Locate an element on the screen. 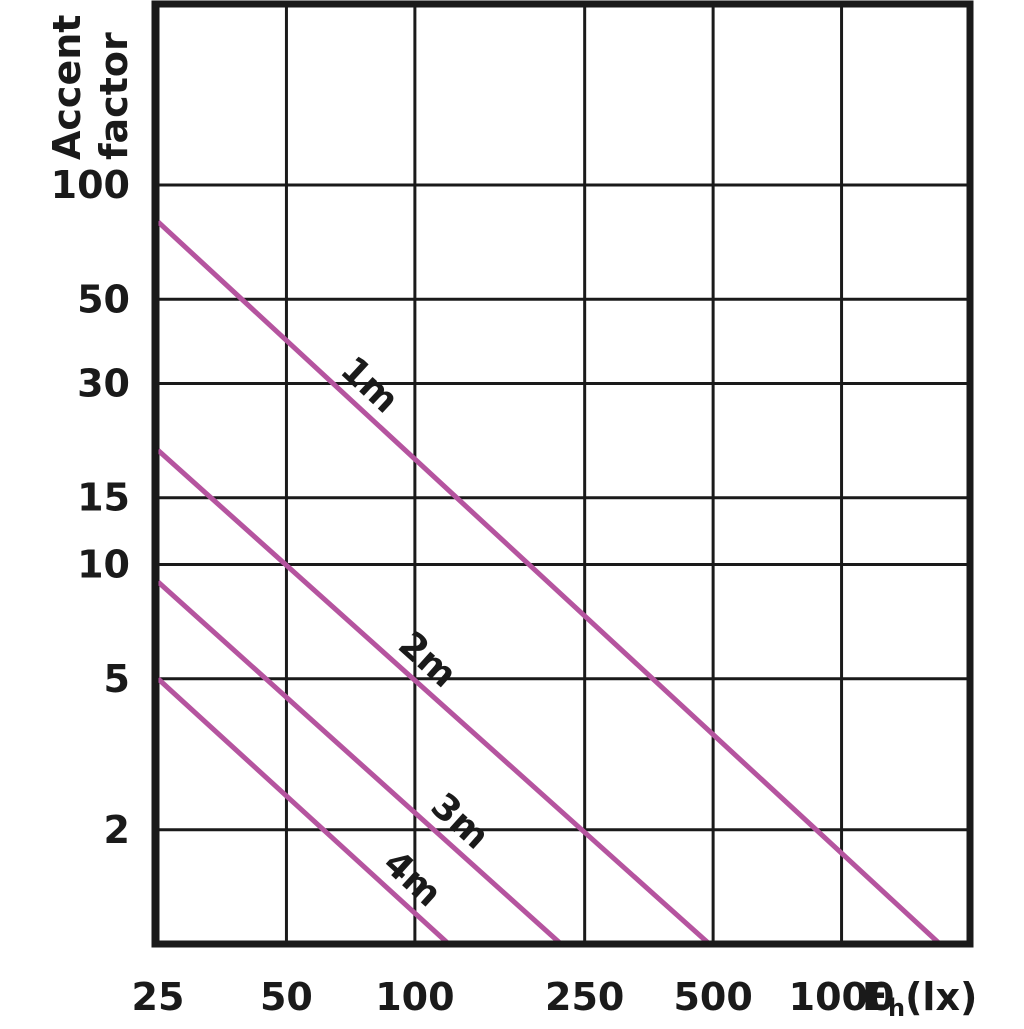 Image resolution: width=1024 pixels, height=1029 pixels. x-axis-title-unit: (lx) is located at coordinates (941, 997).